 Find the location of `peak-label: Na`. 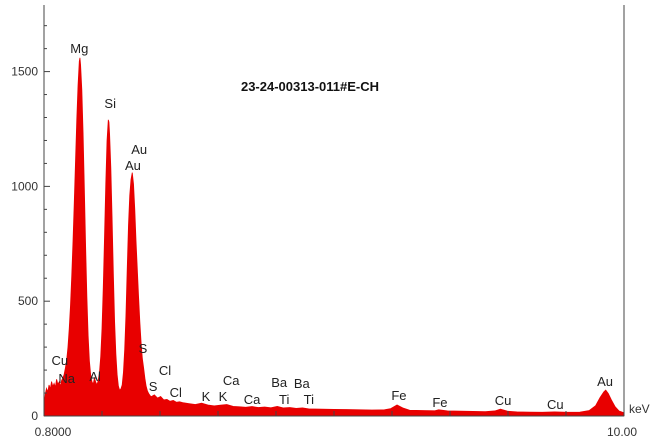

peak-label: Na is located at coordinates (66, 378).